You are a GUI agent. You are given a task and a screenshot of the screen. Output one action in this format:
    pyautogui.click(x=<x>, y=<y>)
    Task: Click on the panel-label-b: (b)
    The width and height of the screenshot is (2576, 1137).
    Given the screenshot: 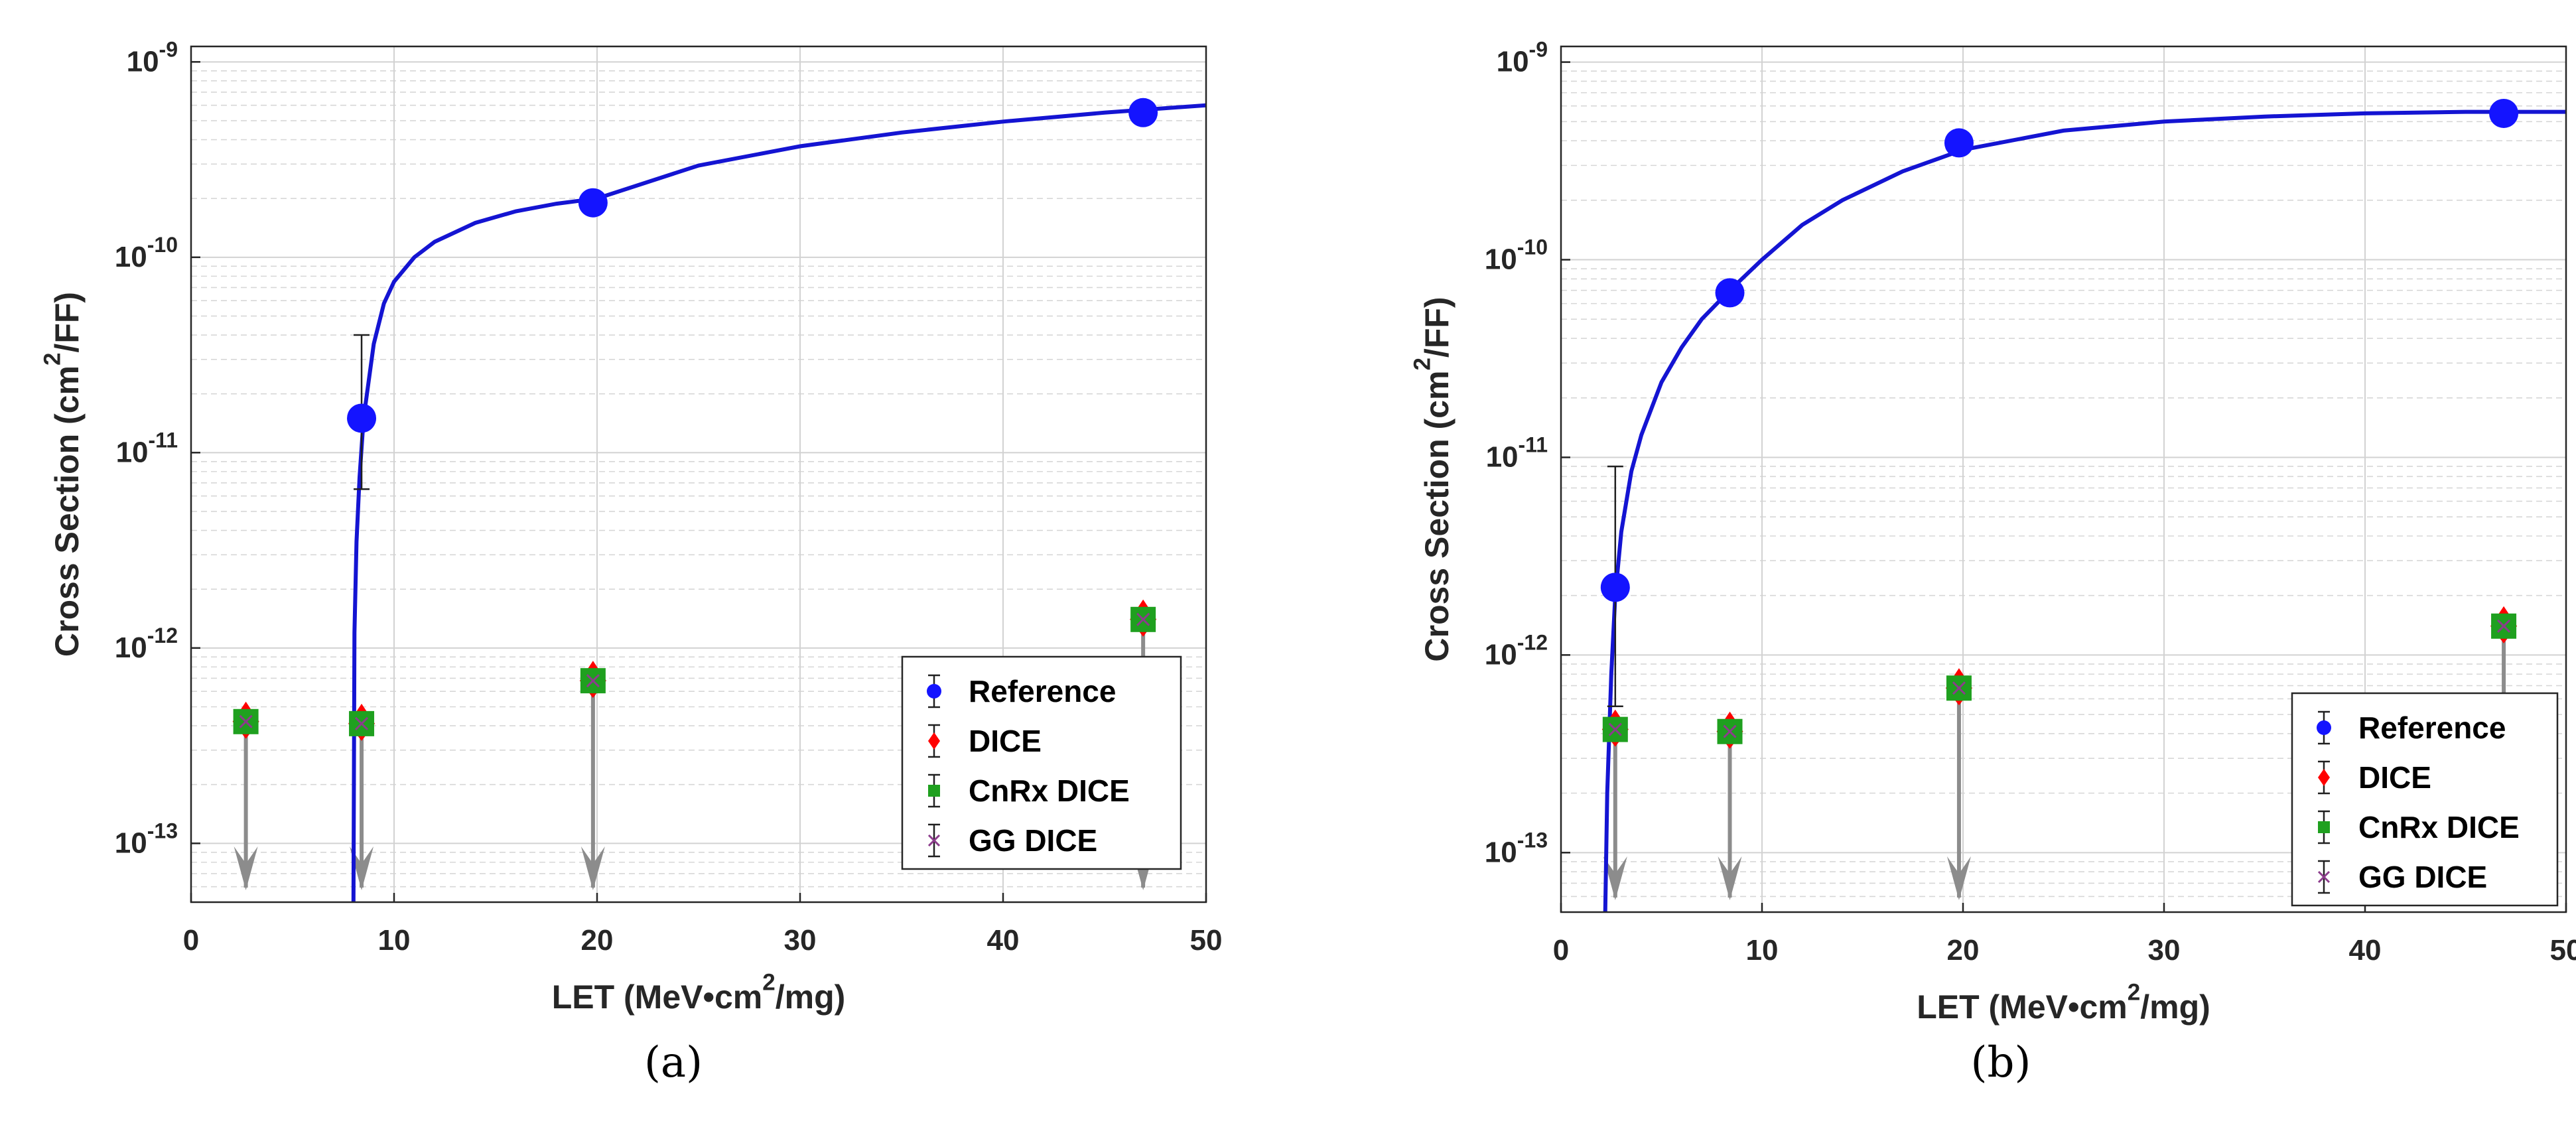 What is the action you would take?
    pyautogui.click(x=2000, y=1062)
    